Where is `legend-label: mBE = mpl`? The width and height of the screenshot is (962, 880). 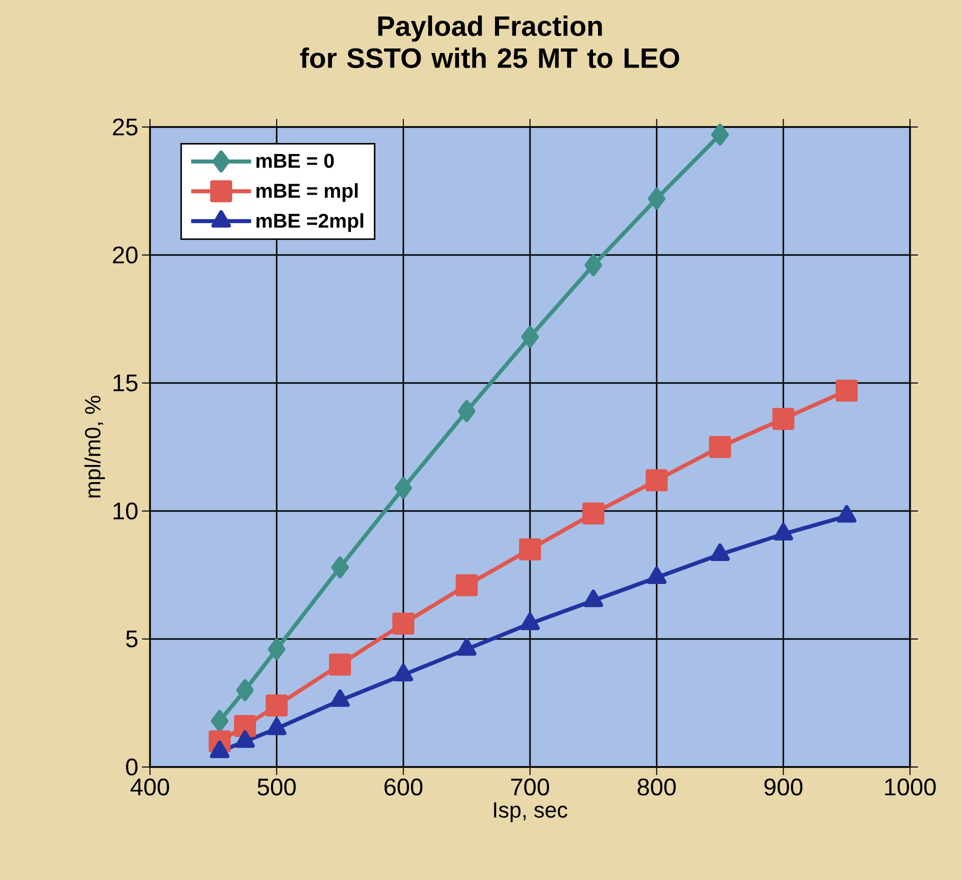
legend-label: mBE = mpl is located at coordinates (307, 192).